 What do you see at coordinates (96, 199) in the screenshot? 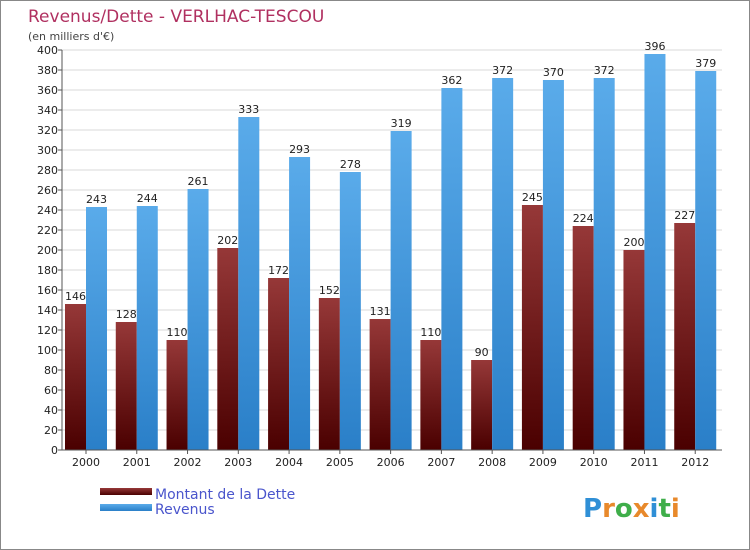
I see `data-label: 243` at bounding box center [96, 199].